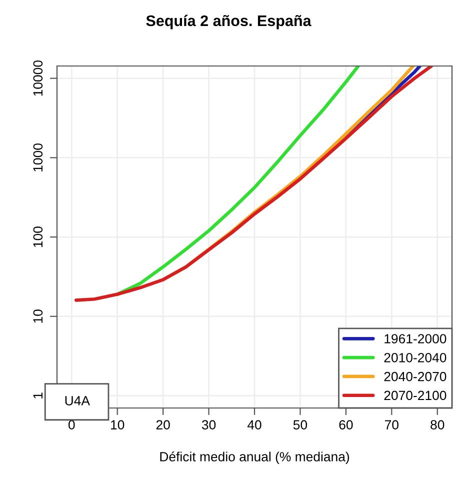 This screenshot has height=495, width=457. I want to click on x-tick-label: 0, so click(71, 425).